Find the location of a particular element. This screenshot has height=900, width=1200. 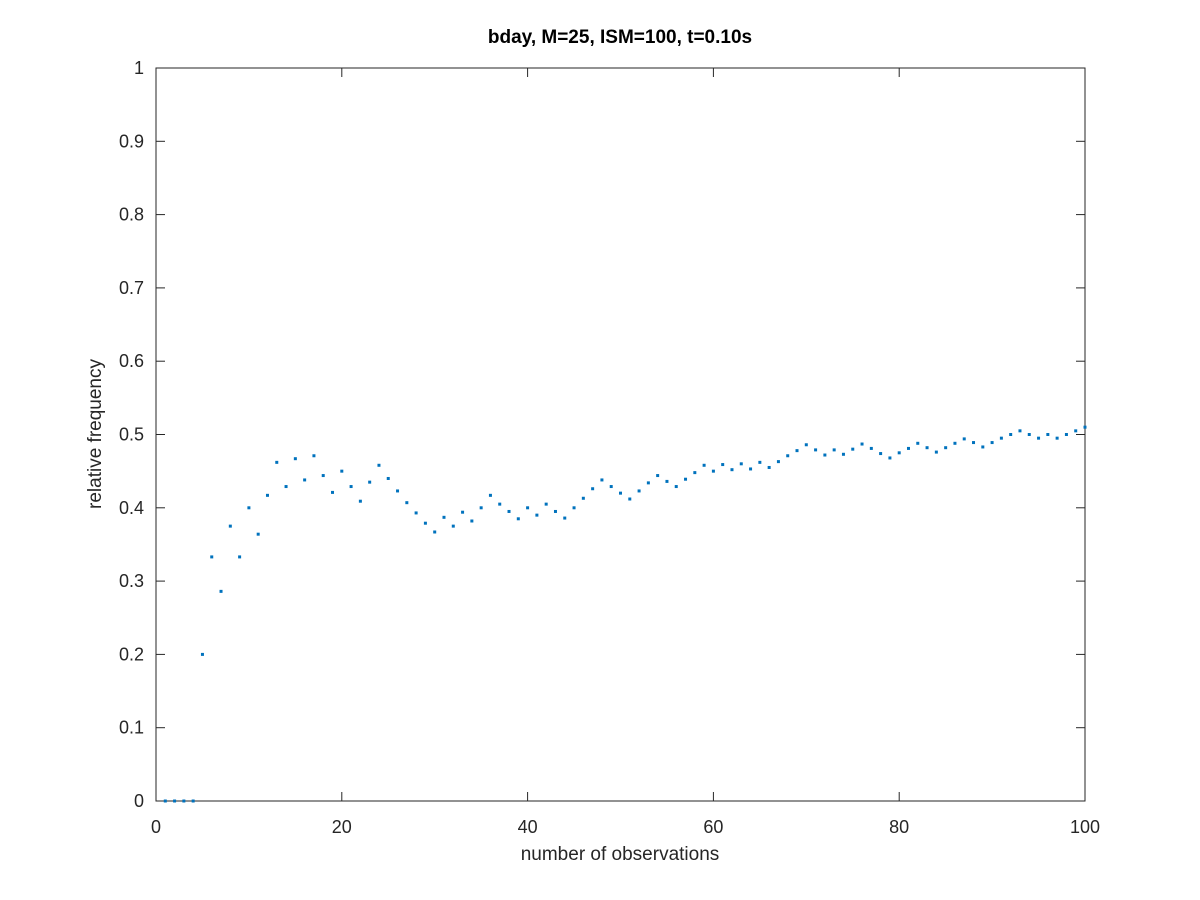

x-axis-label: number of observations is located at coordinates (620, 854).